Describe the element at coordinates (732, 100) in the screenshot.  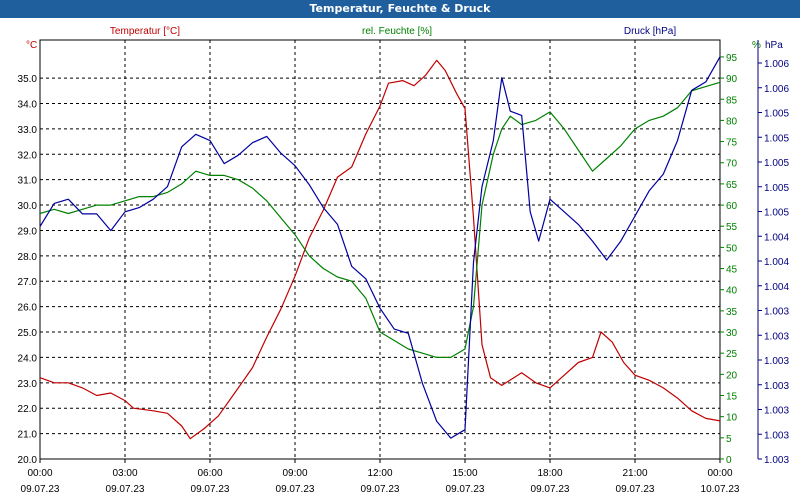
I see `y-tick-label-humidity: 85` at that location.